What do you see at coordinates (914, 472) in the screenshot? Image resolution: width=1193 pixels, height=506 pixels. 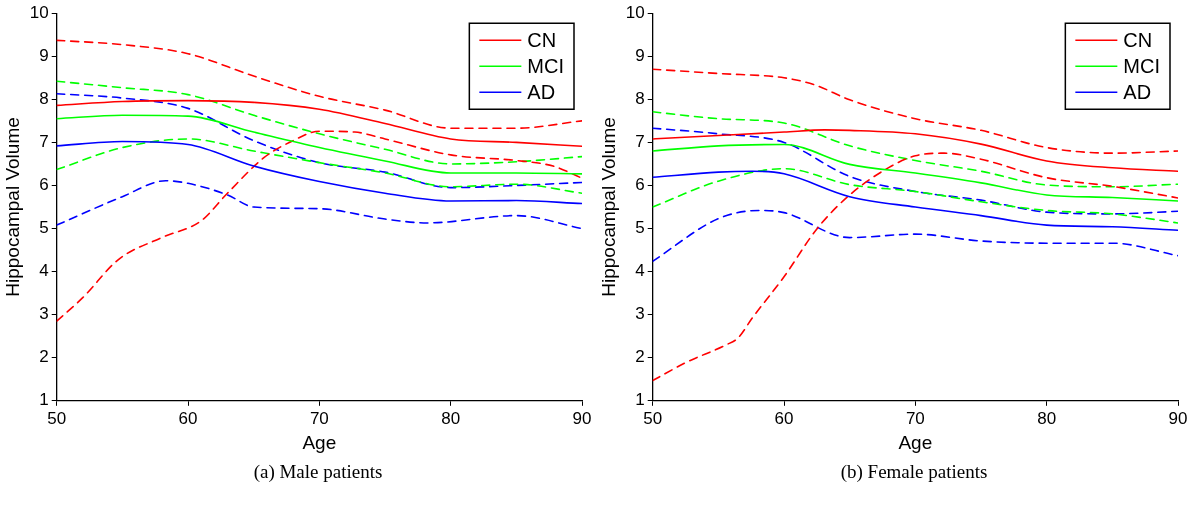 I see `text: (b) Female patients` at bounding box center [914, 472].